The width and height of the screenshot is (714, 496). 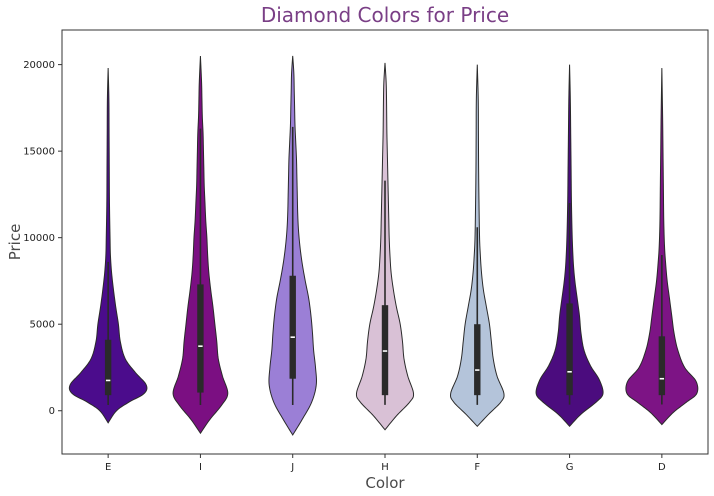 What do you see at coordinates (39, 152) in the screenshot?
I see `y-tick-label-15000: 15000` at bounding box center [39, 152].